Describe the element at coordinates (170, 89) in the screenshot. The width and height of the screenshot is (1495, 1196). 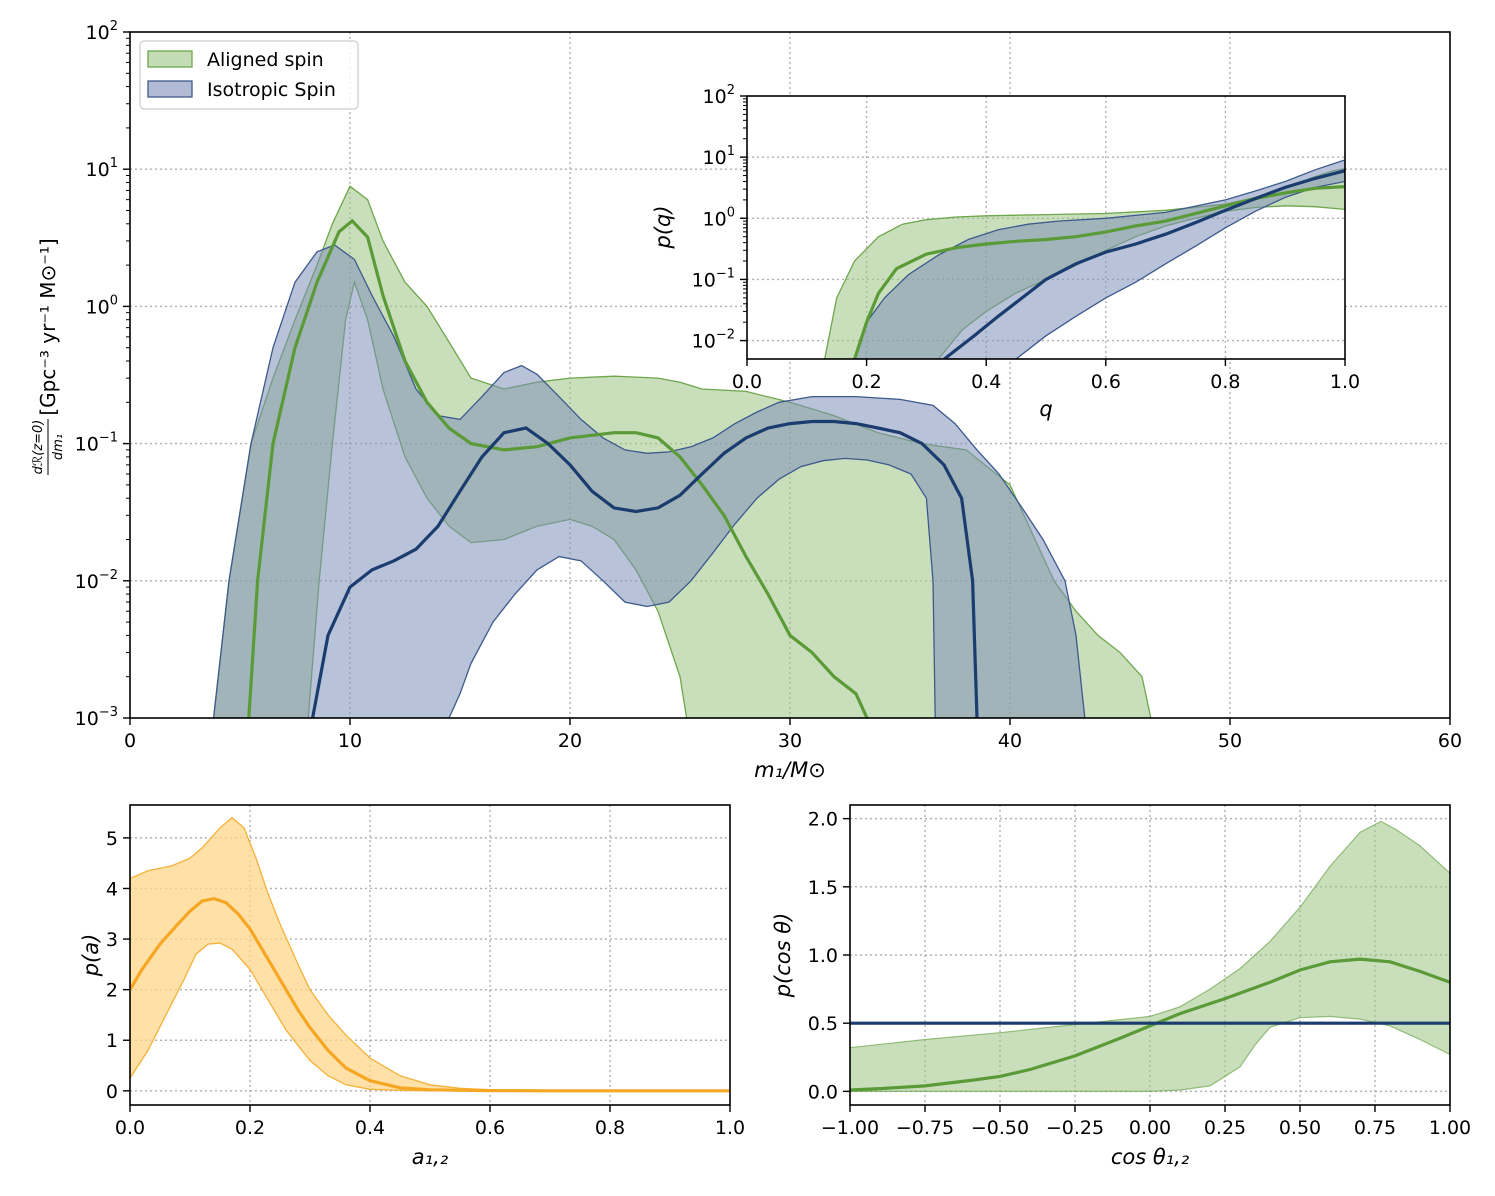
I see `legend-isotropic-swatch` at that location.